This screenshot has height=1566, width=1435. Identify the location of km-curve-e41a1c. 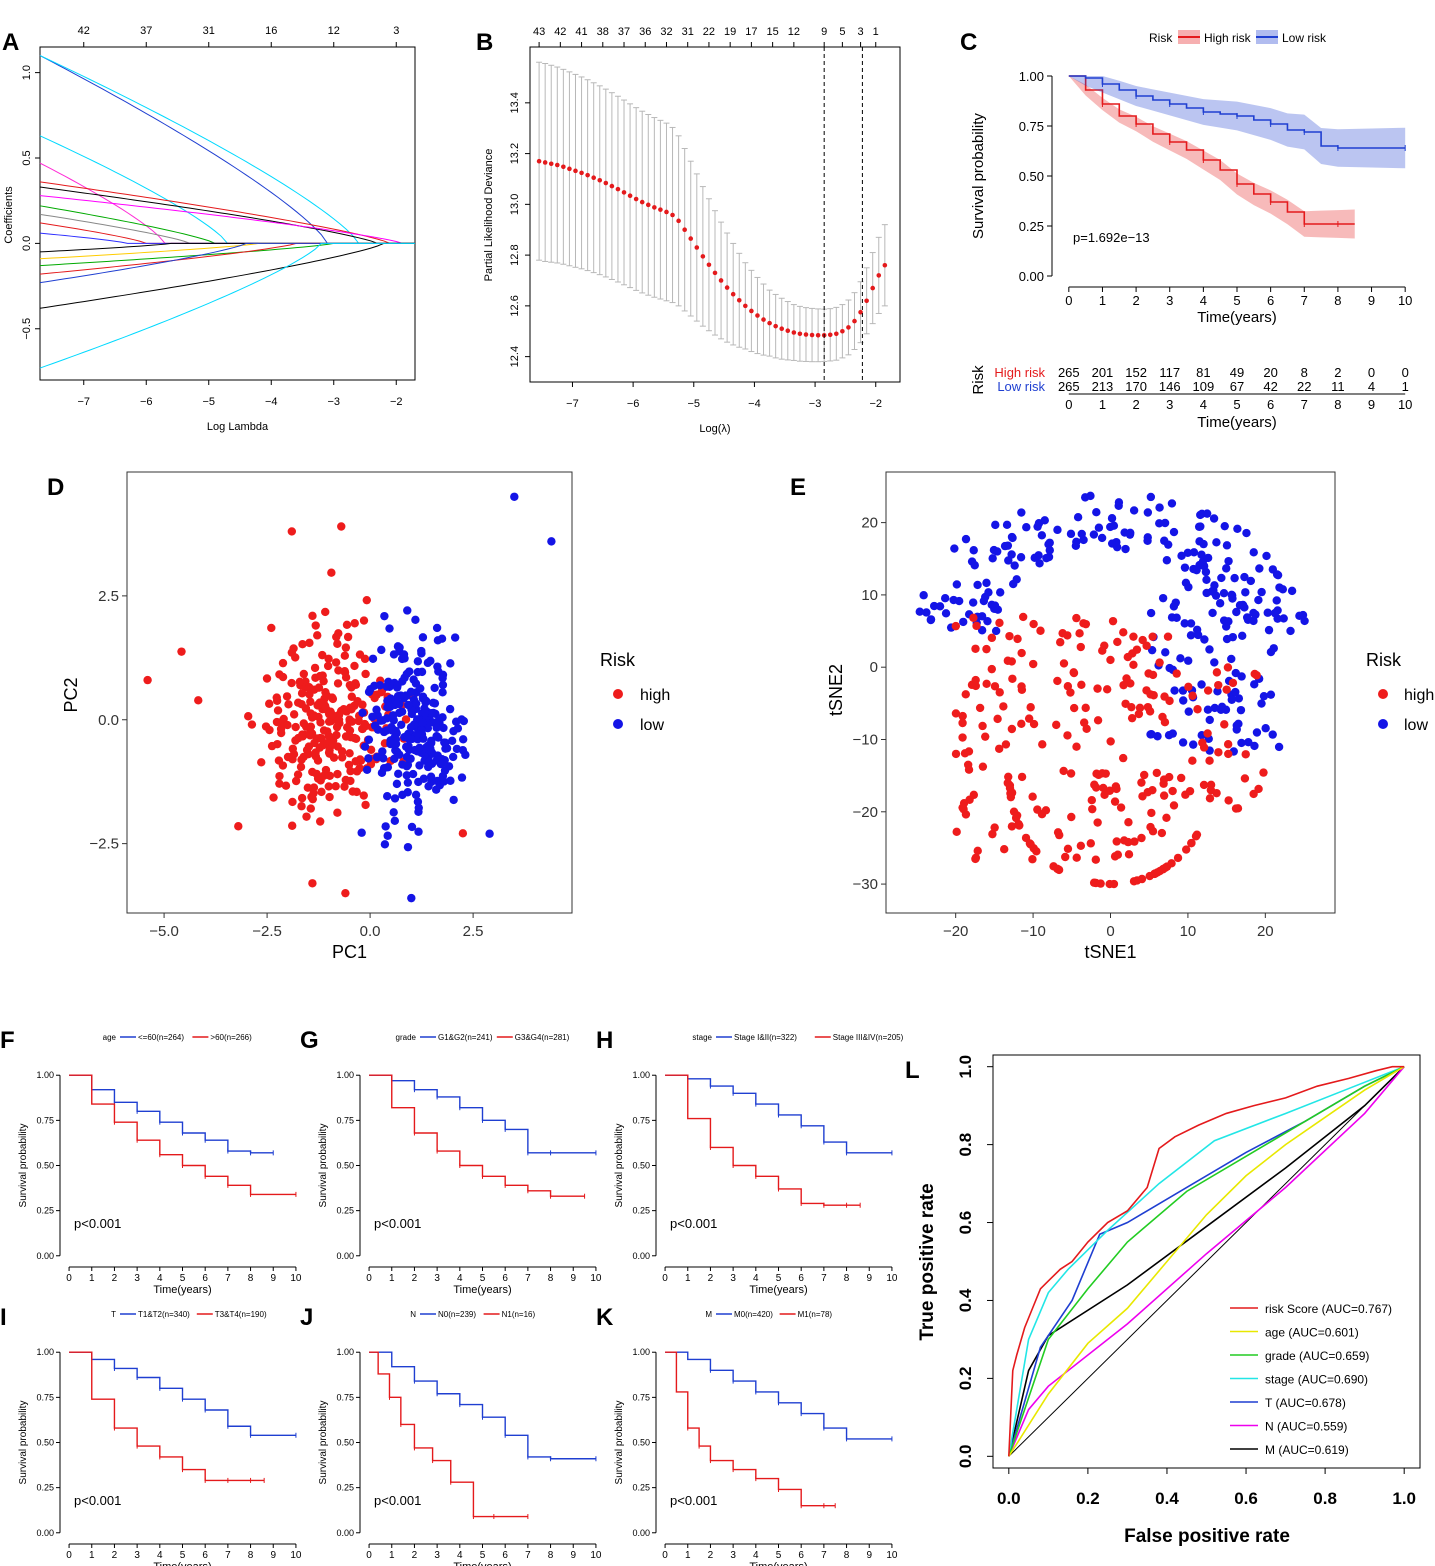
(182, 1135).